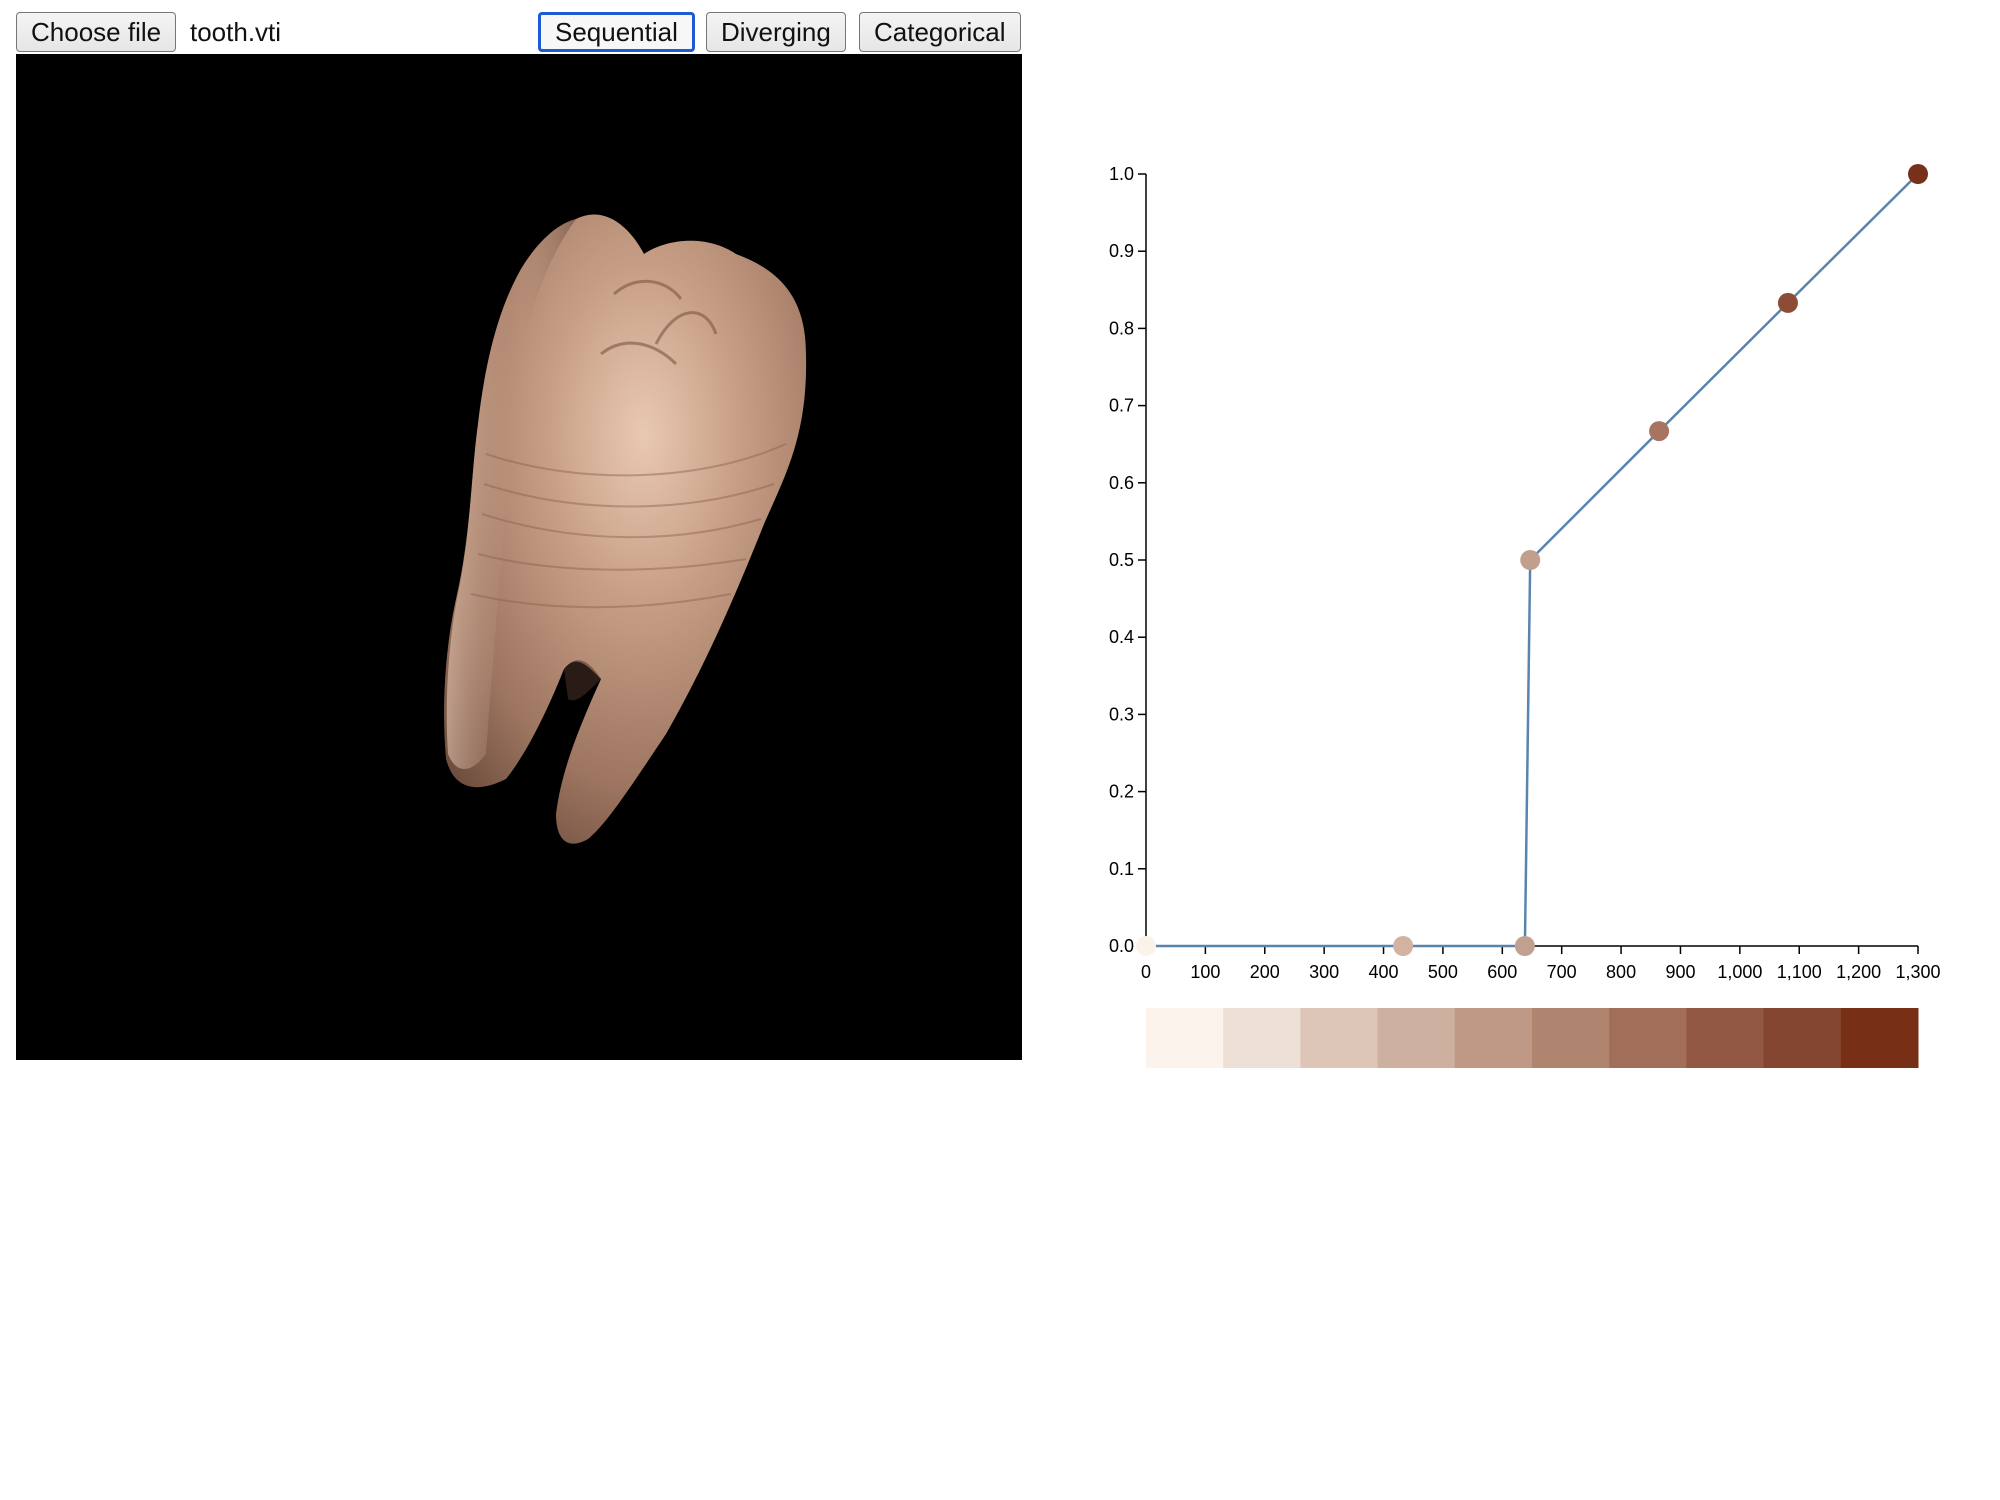 Image resolution: width=2000 pixels, height=1500 pixels. What do you see at coordinates (1121, 792) in the screenshot?
I see `y-tick-label: 0.2` at bounding box center [1121, 792].